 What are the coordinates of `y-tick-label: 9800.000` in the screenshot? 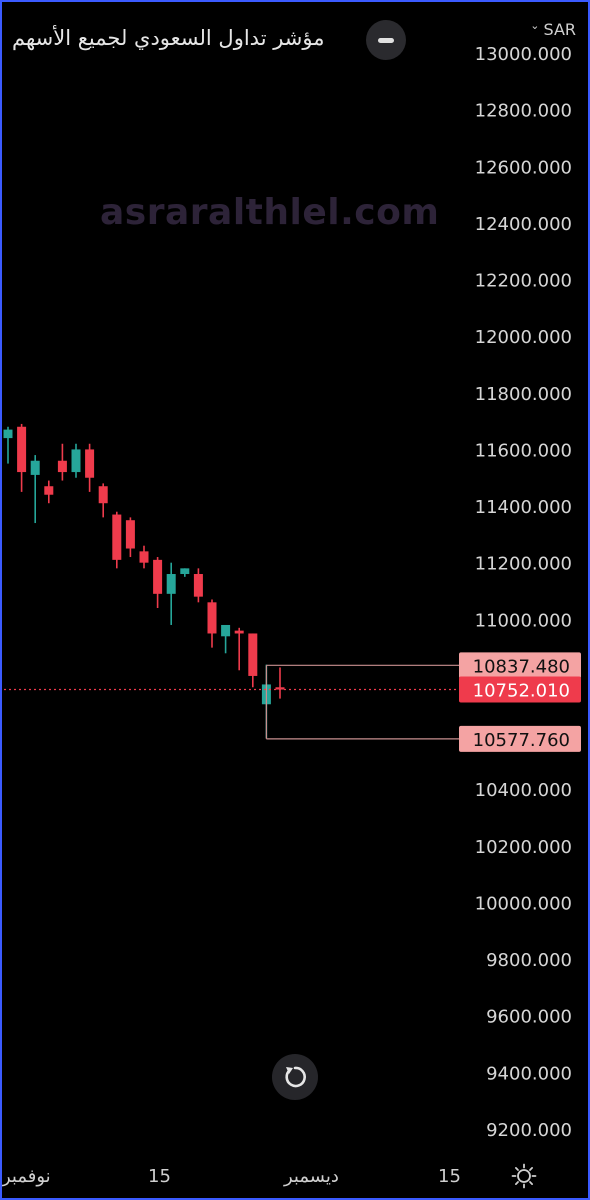 It's located at (529, 960).